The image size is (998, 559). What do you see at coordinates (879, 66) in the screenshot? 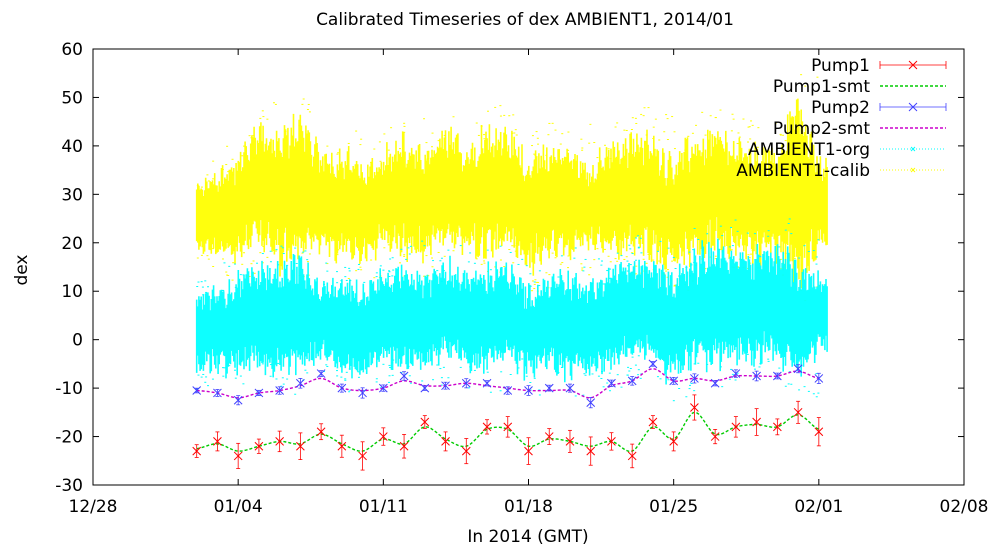
I see `legend-entry: Pump1` at bounding box center [879, 66].